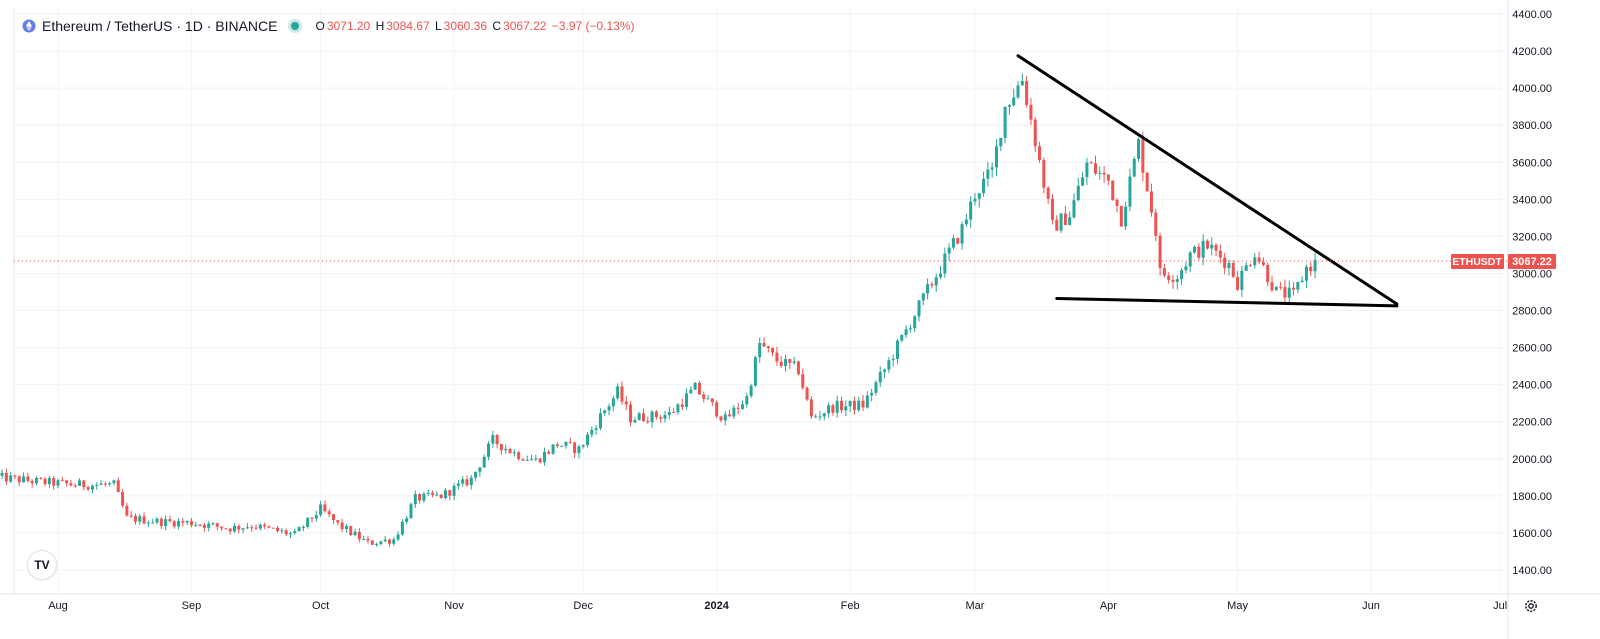 This screenshot has height=639, width=1600. Describe the element at coordinates (1237, 606) in the screenshot. I see `x-tick-label: May` at that location.